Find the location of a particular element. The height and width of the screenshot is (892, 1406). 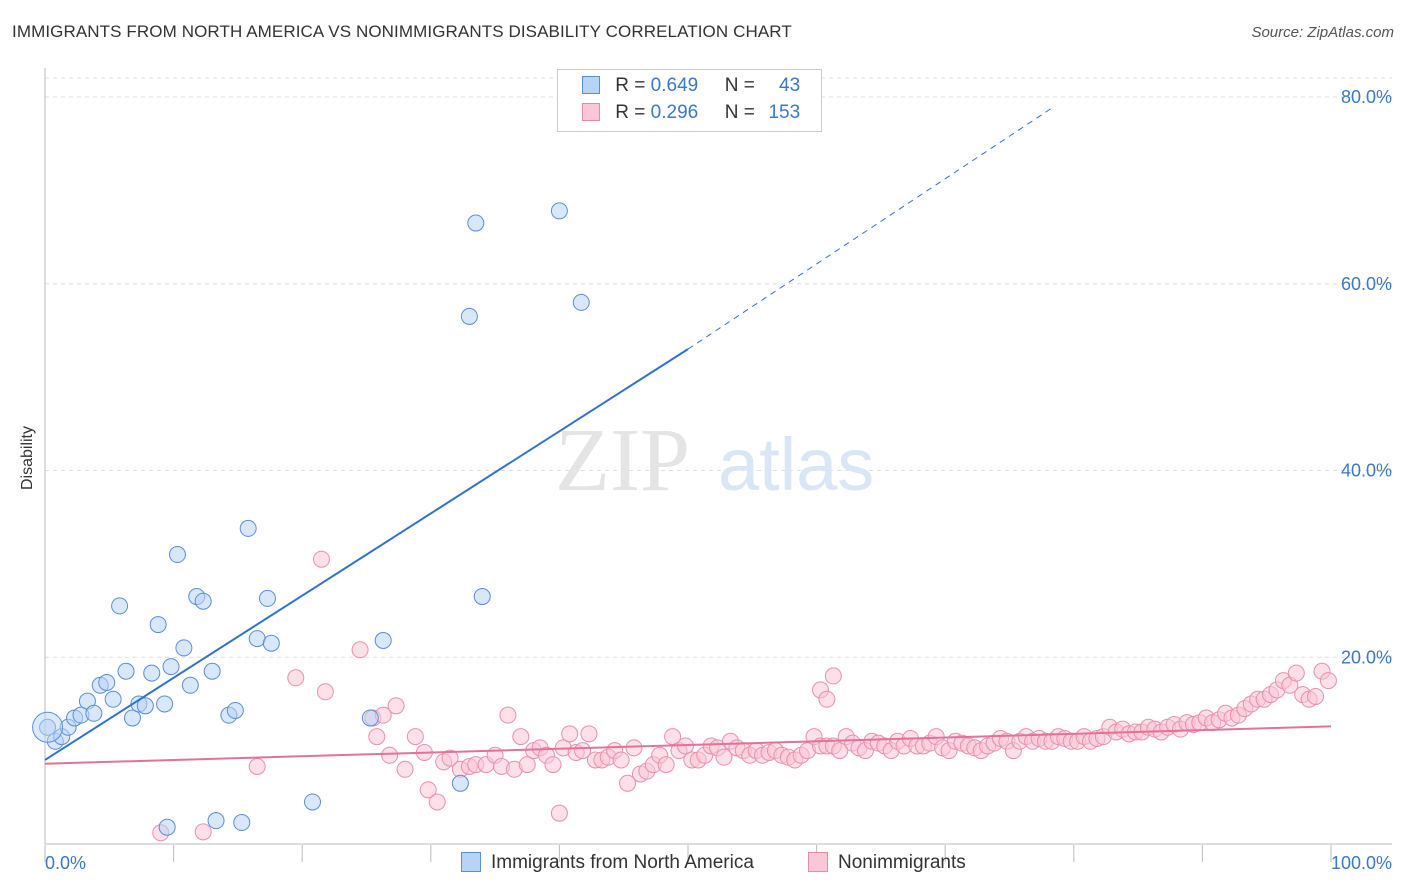

y-tick-label: 40.0% is located at coordinates (1366, 471).